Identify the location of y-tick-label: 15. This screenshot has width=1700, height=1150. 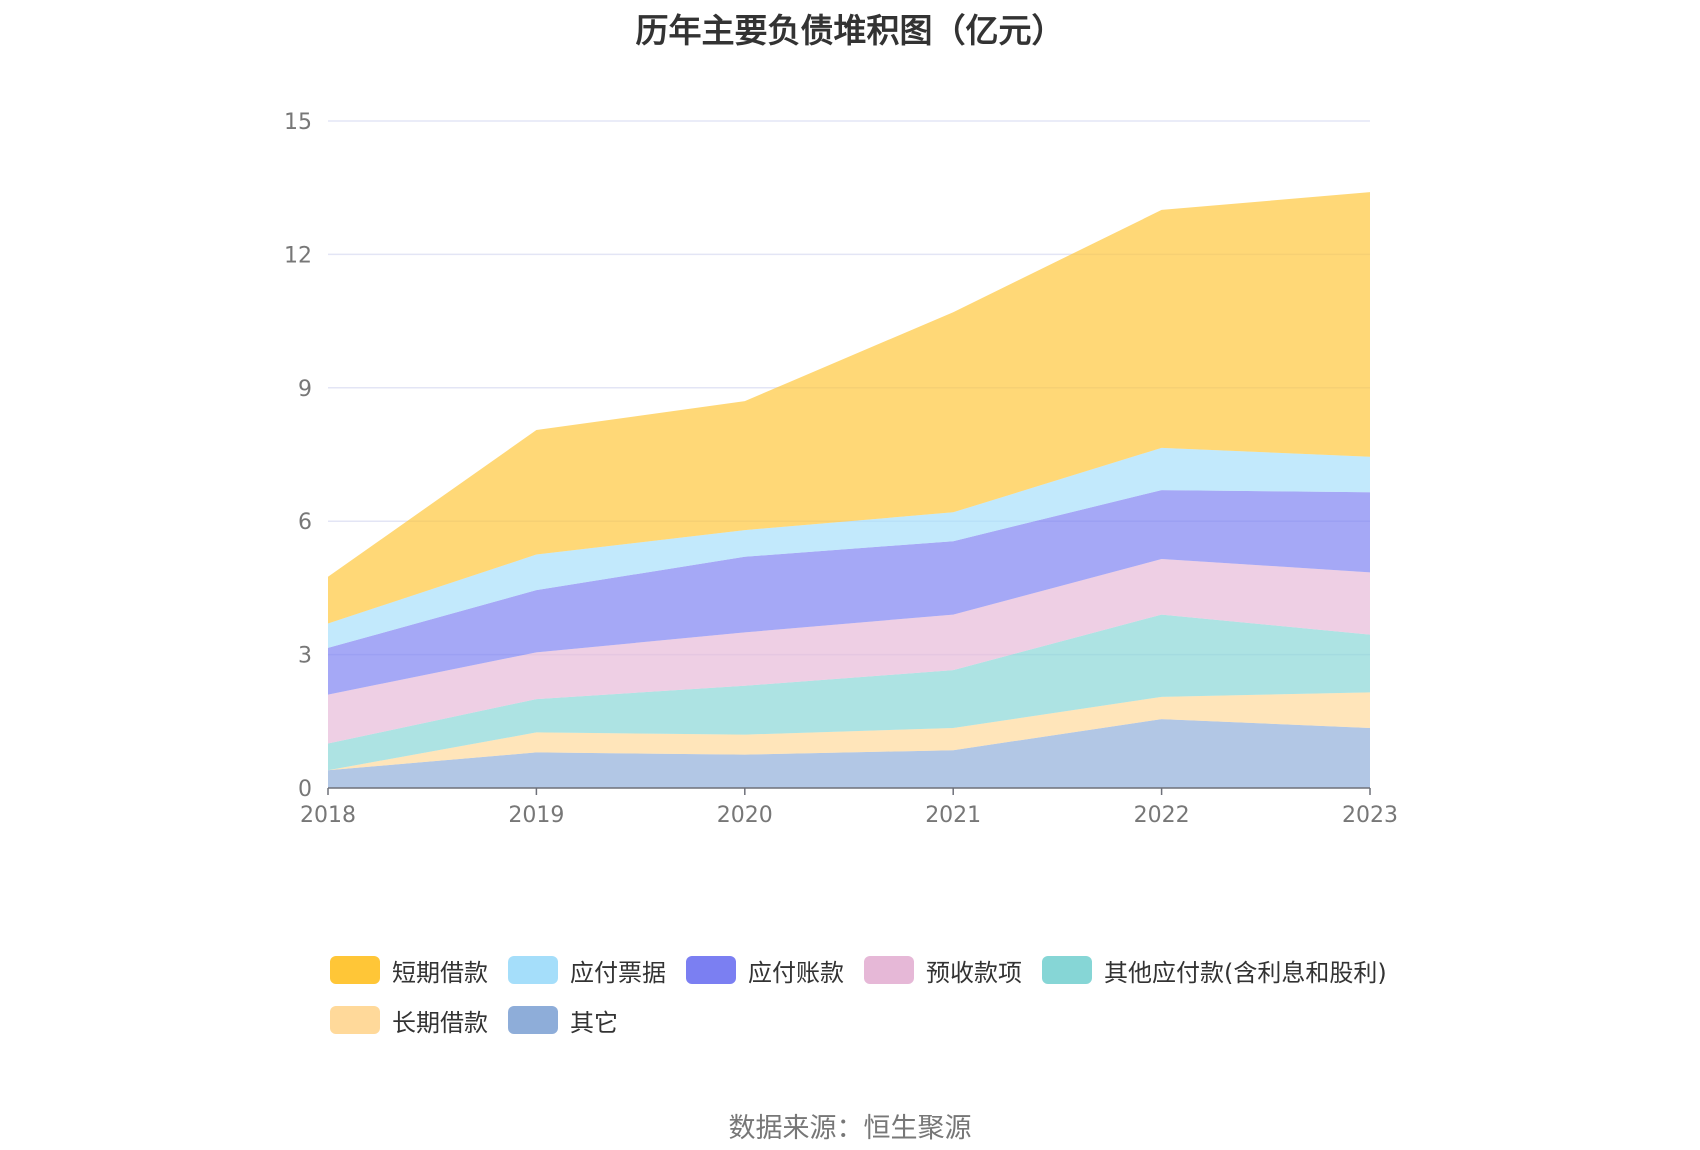
(298, 122).